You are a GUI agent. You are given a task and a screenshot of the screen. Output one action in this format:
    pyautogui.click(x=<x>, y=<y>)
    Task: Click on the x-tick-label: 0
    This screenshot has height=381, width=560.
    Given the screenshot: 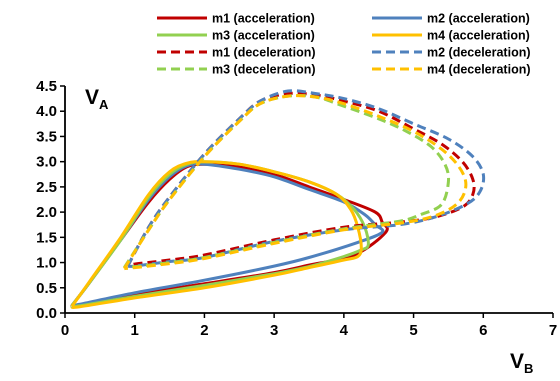 What is the action you would take?
    pyautogui.click(x=65, y=330)
    